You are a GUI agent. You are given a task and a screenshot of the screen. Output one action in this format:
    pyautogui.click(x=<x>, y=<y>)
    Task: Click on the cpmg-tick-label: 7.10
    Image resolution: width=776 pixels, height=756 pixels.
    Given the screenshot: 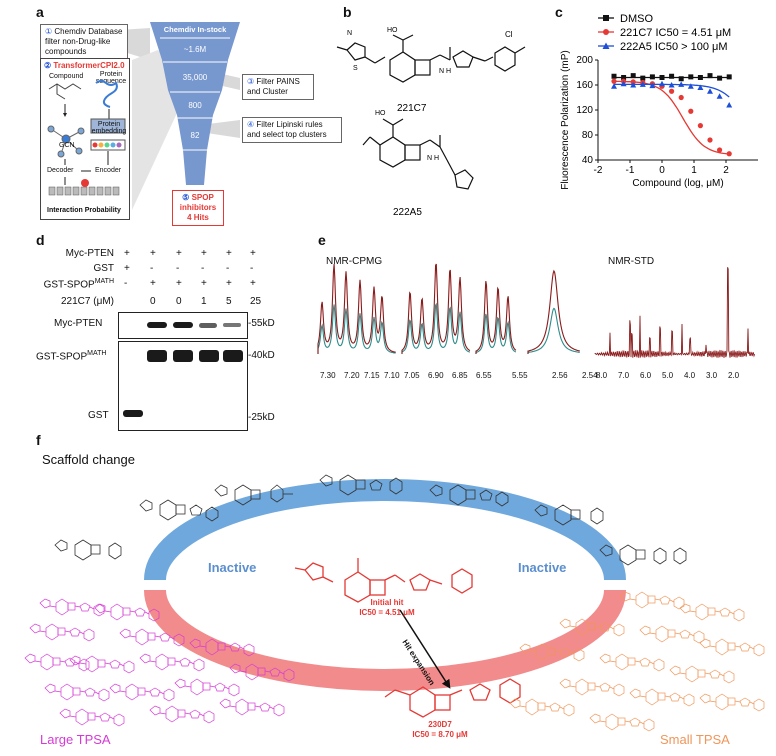 What is the action you would take?
    pyautogui.click(x=392, y=375)
    